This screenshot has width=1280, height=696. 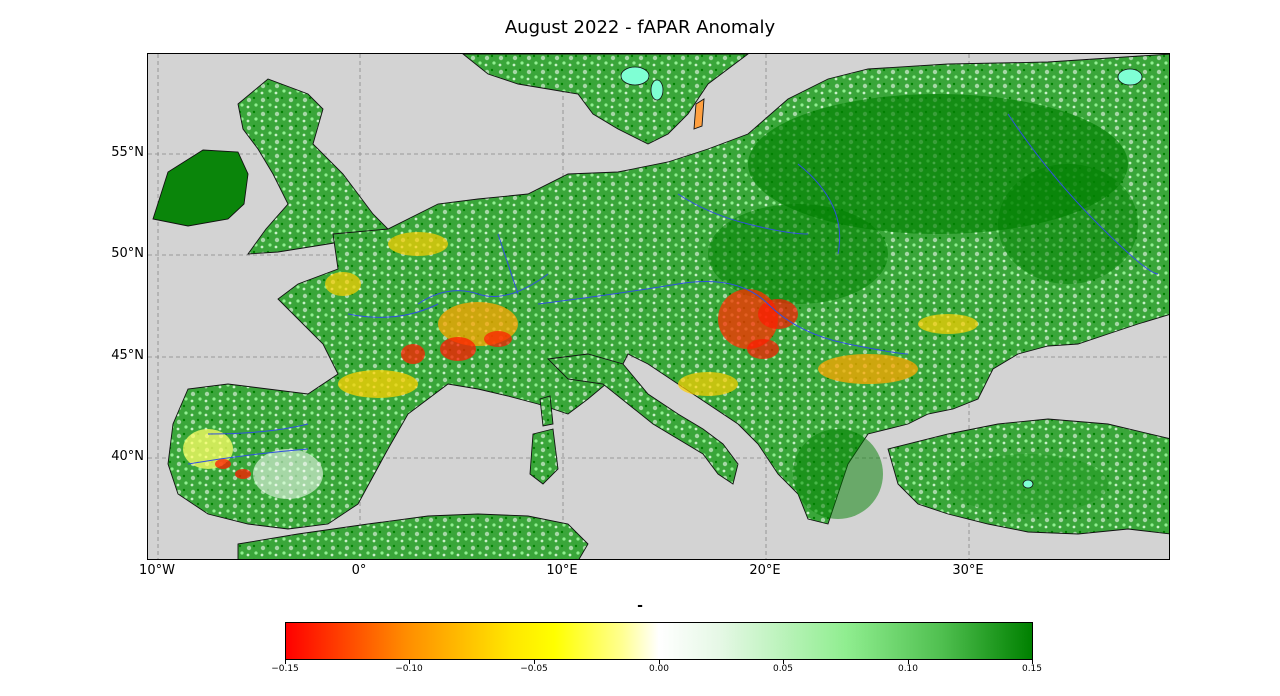 I want to click on colorbar, so click(x=659, y=641).